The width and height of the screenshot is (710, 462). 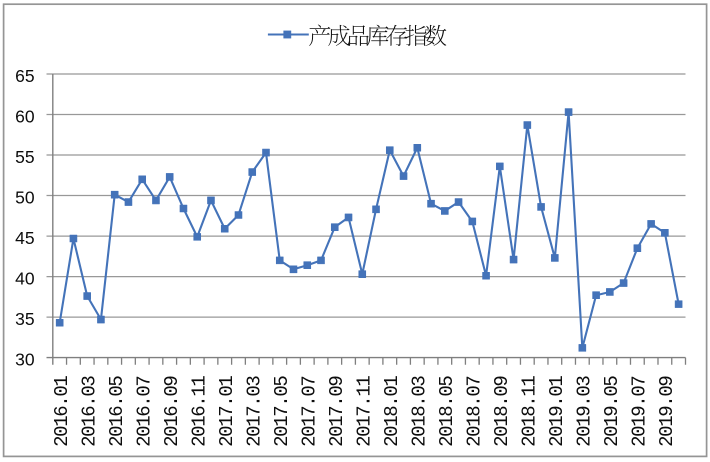 What do you see at coordinates (392, 411) in the screenshot?
I see `svg-text: 2018.01` at bounding box center [392, 411].